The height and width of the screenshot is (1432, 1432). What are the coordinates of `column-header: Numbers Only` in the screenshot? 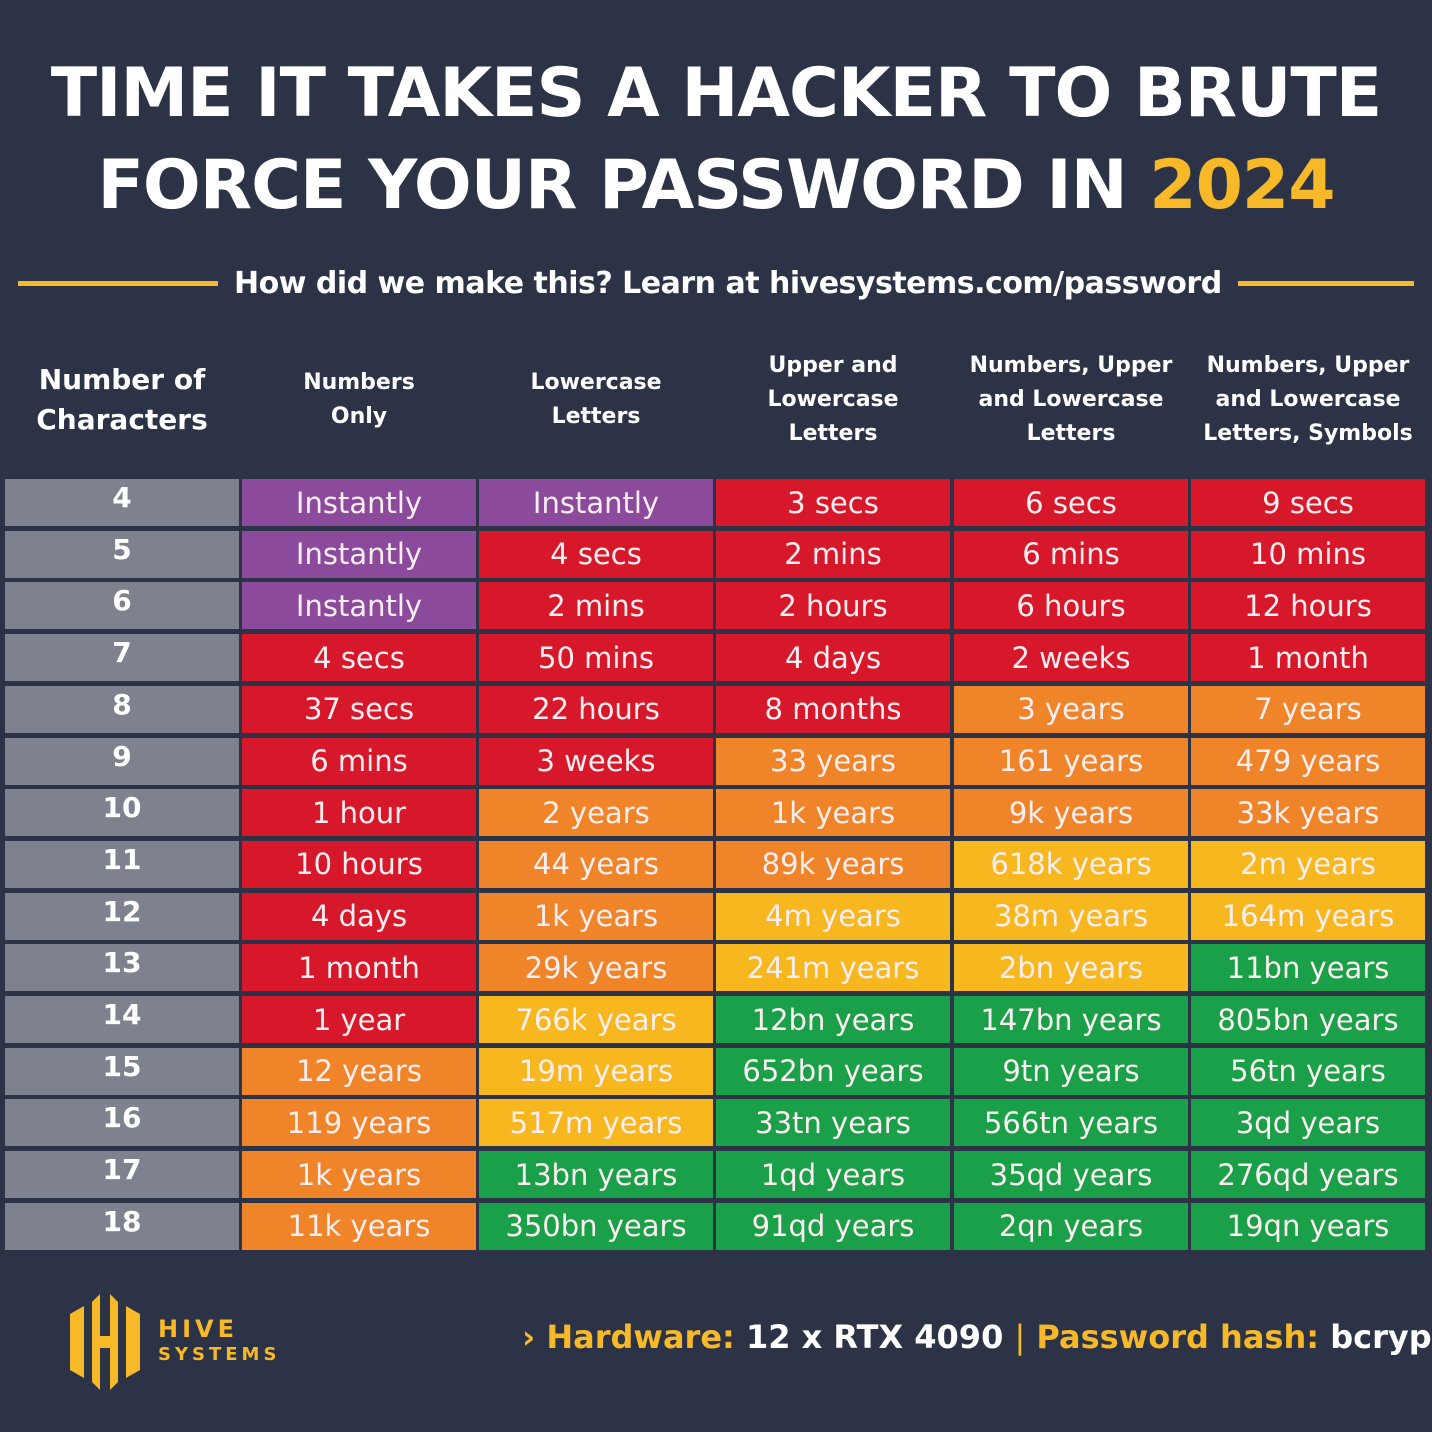 It's located at (359, 399).